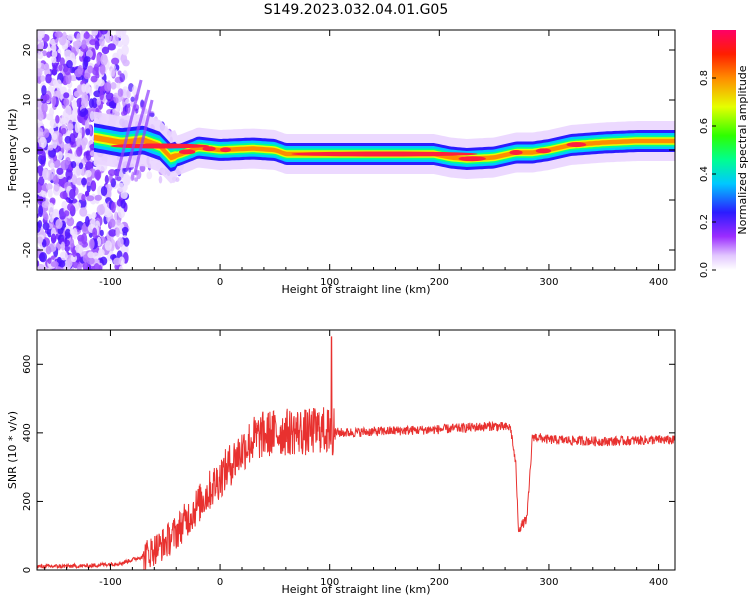 The width and height of the screenshot is (750, 600). I want to click on chart-title: S149.2023.032.04.01.G05, so click(356, 10).